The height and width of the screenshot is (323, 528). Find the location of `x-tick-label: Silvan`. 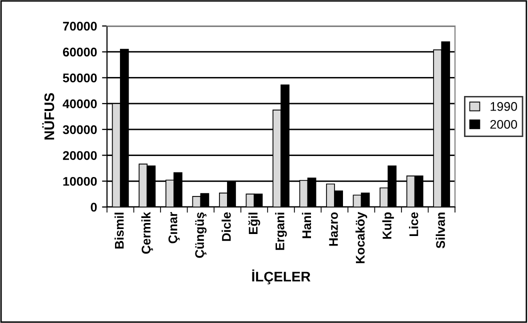

x-tick-label: Silvan is located at coordinates (440, 230).